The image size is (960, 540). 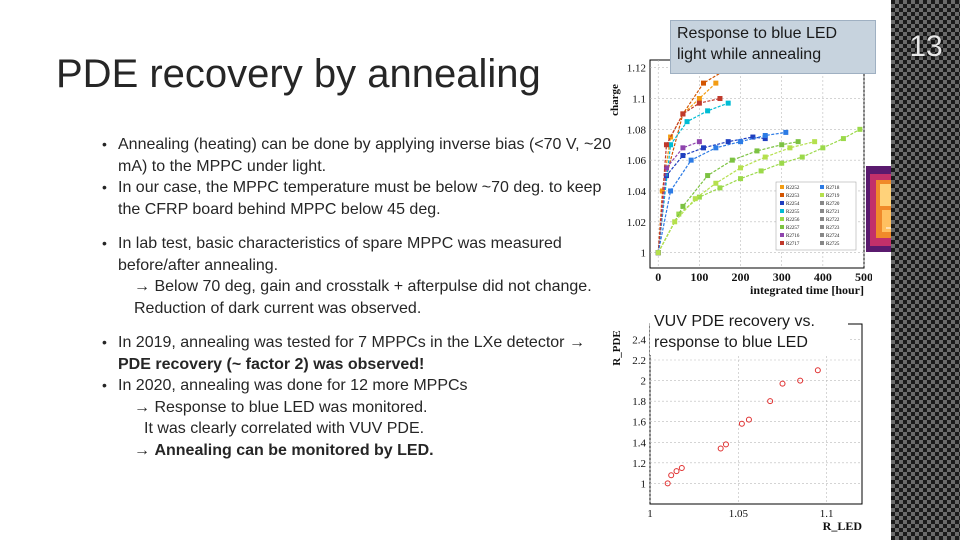 I want to click on legend-entry: R2716, so click(x=793, y=236).